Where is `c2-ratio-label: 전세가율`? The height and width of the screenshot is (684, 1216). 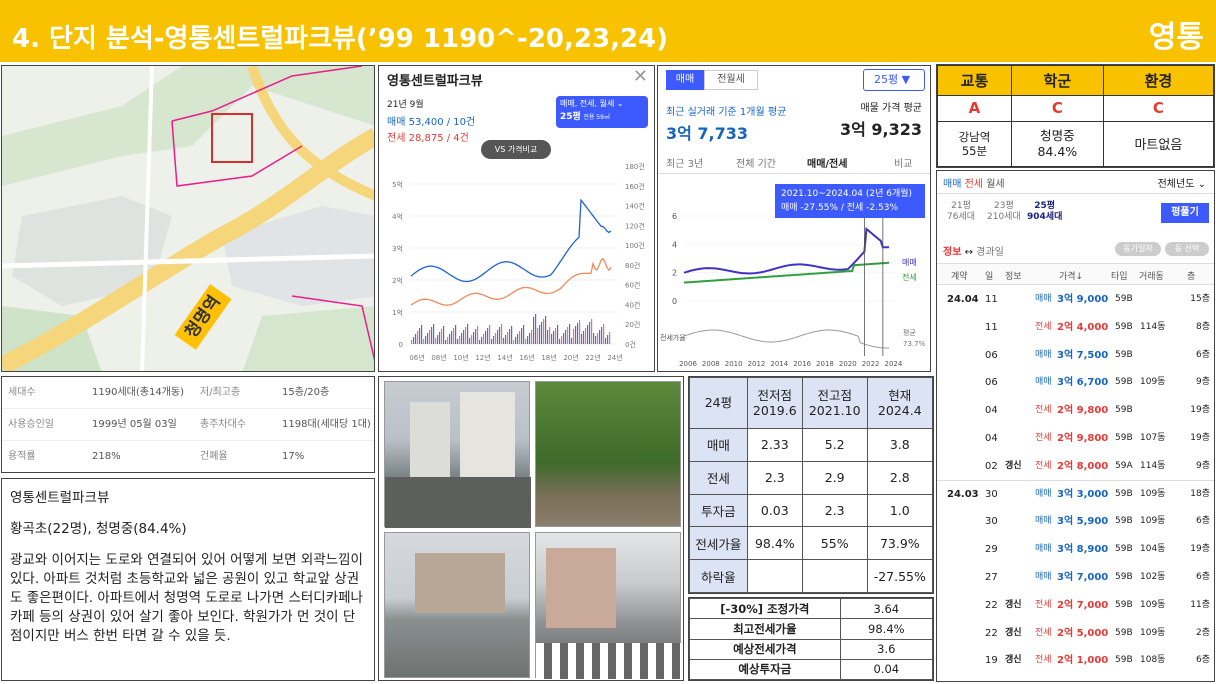 c2-ratio-label: 전세가율 is located at coordinates (673, 337).